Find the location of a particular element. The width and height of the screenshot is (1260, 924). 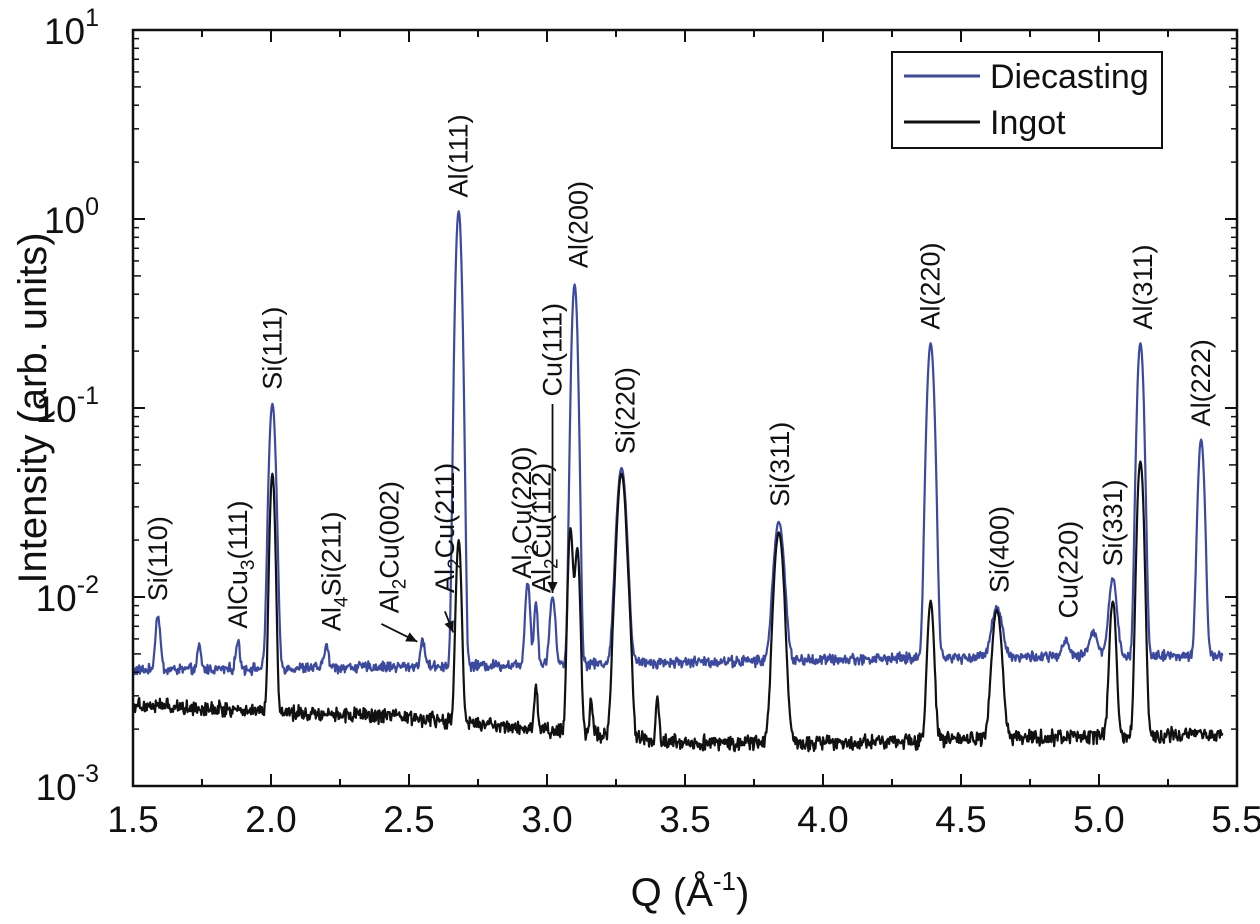

x-tick-labels: 1.5 2.0 2.5 3.0 3.5 4.0 4.5 5.0 5.5 is located at coordinates (683, 819).